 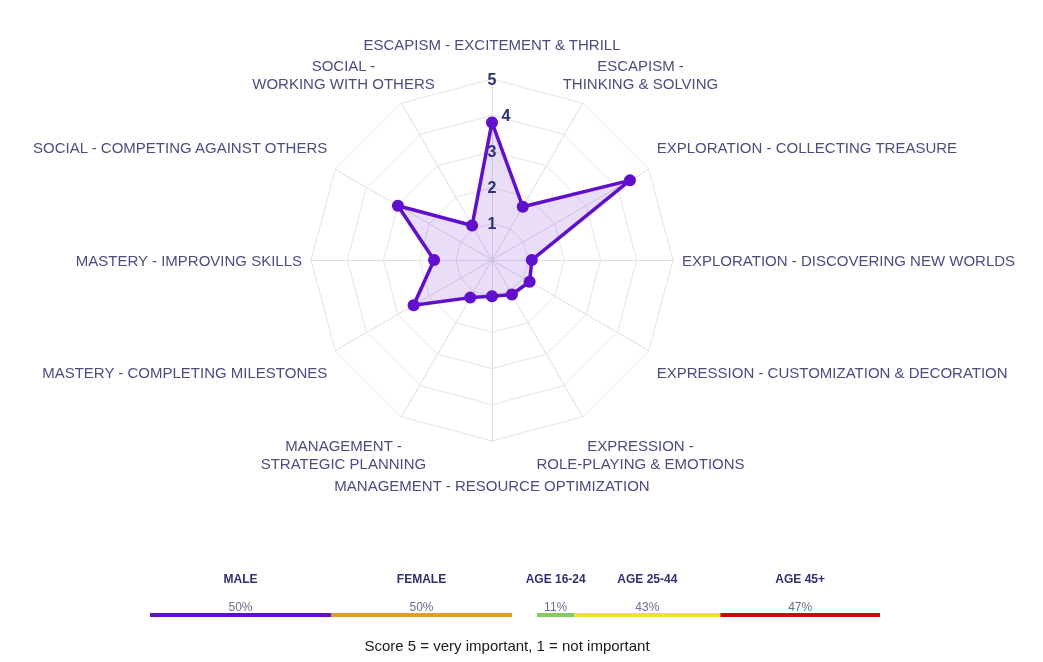 What do you see at coordinates (832, 372) in the screenshot?
I see `spoke-label: EXPRESSION - CUSTOMIZATION & DECORATION` at bounding box center [832, 372].